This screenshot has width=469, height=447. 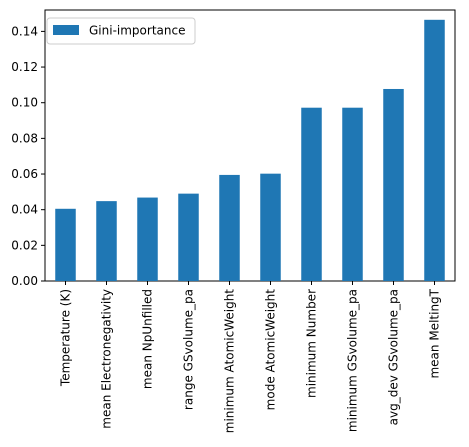 What do you see at coordinates (189, 349) in the screenshot?
I see `x-tick-label: range GSvolume_pa` at bounding box center [189, 349].